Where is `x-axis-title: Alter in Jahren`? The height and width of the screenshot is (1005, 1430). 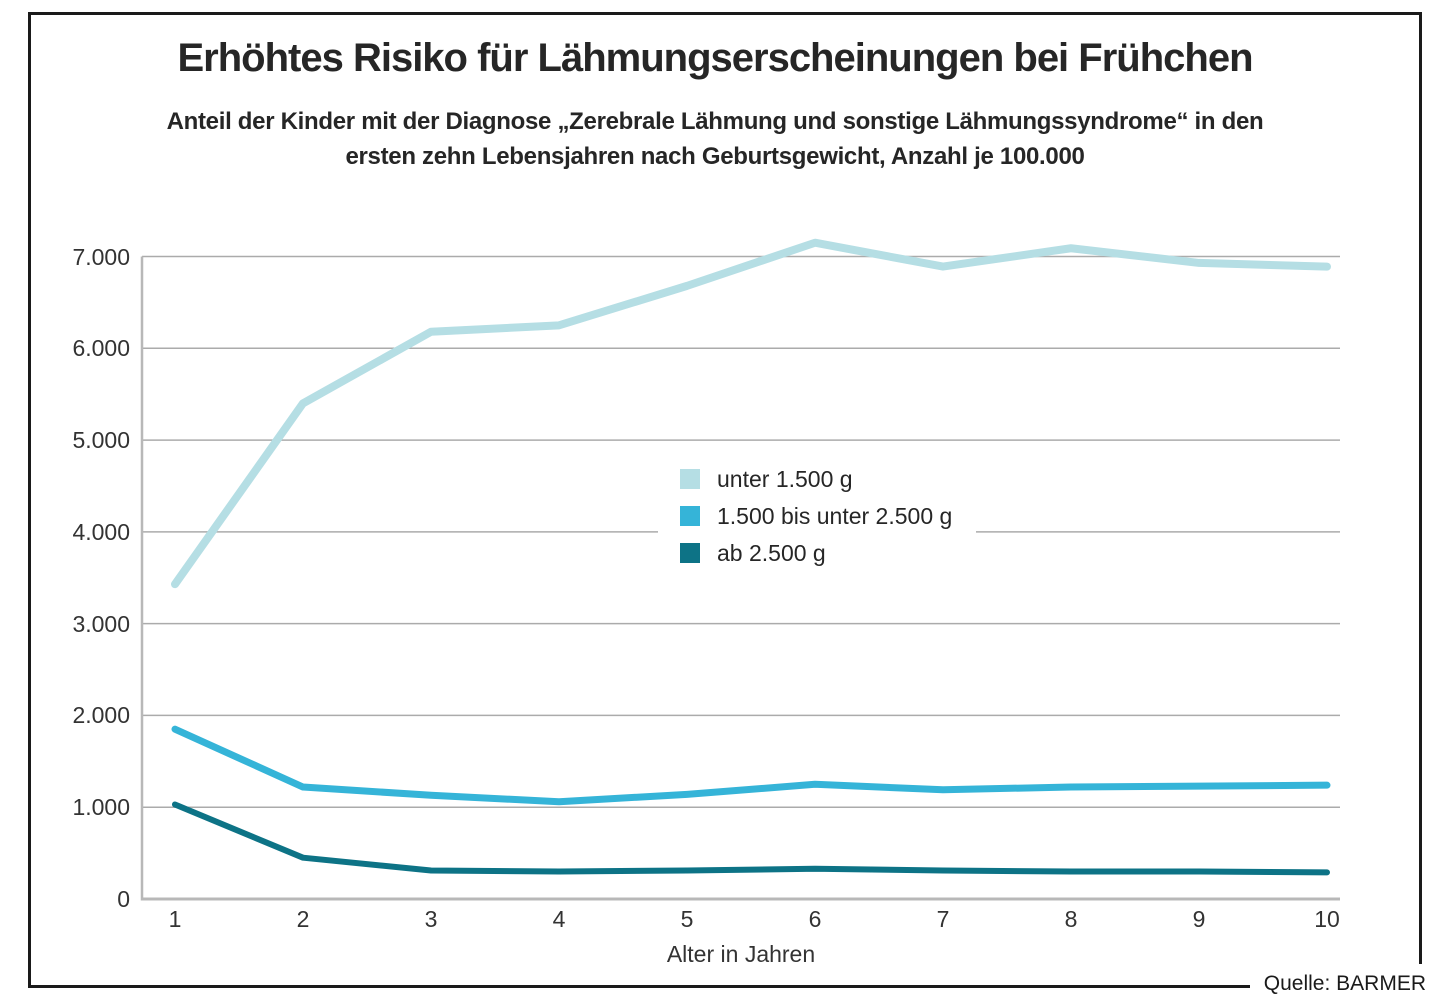 x-axis-title: Alter in Jahren is located at coordinates (741, 954).